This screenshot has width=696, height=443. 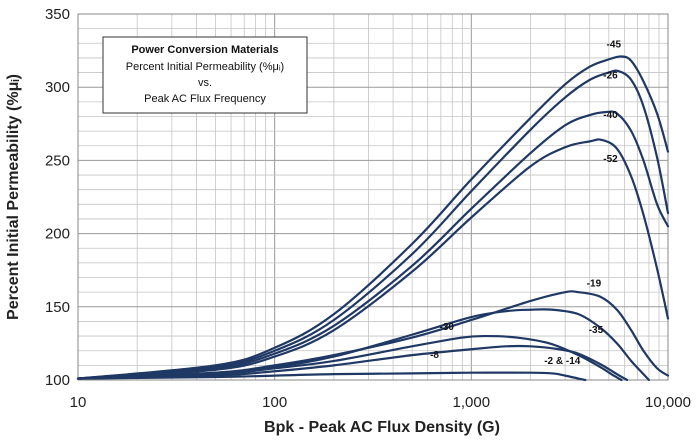 I want to click on curve-label: -8, so click(x=434, y=355).